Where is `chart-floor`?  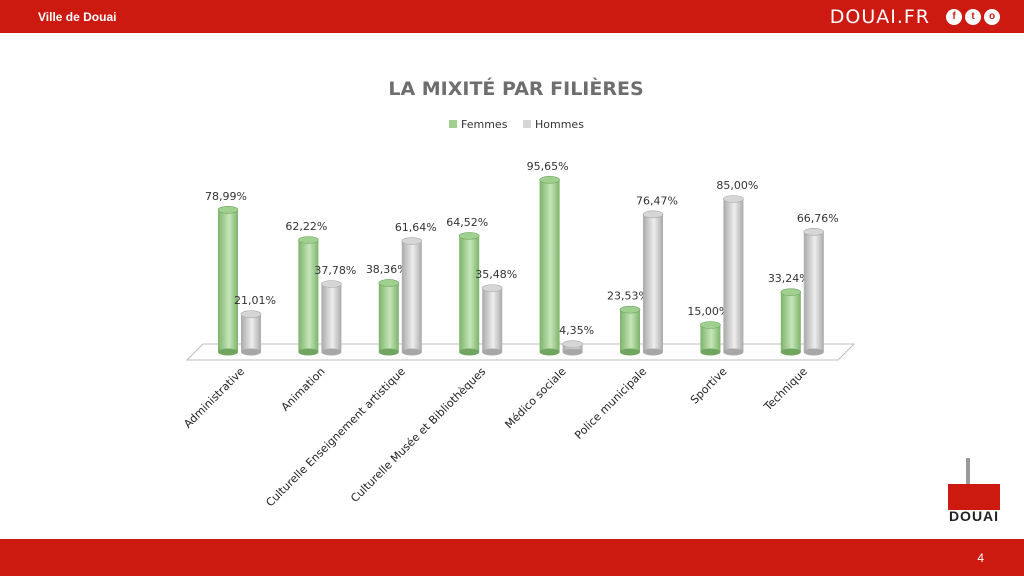
chart-floor is located at coordinates (520, 352).